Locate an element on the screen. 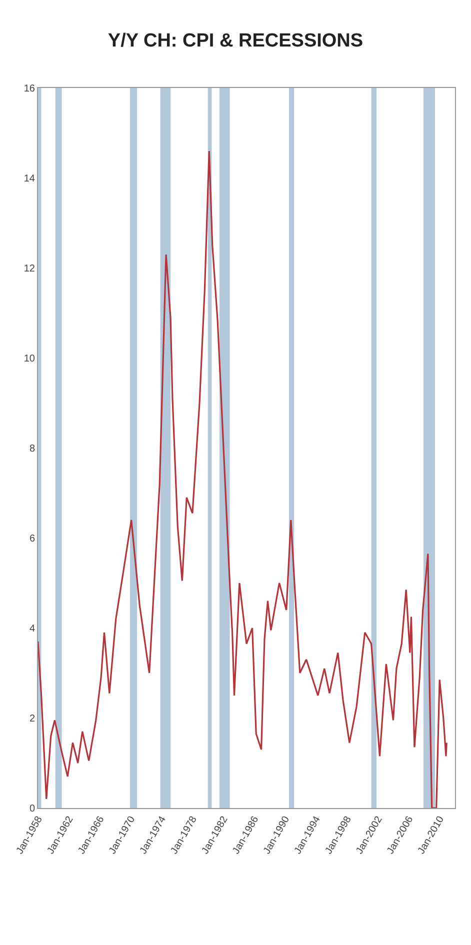 The height and width of the screenshot is (945, 471). y-tick-label: 2 is located at coordinates (32, 719).